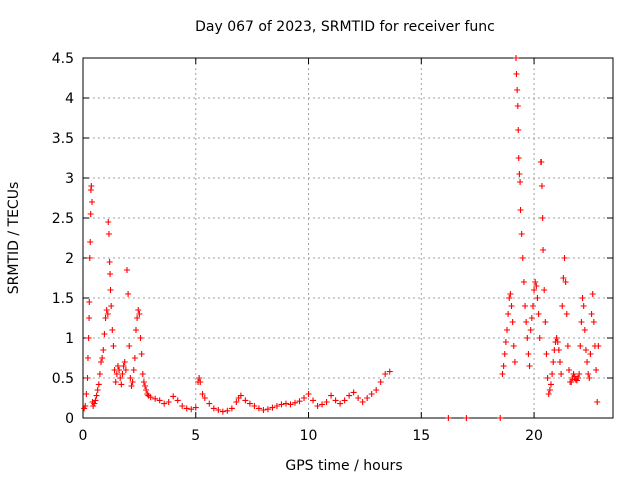 The height and width of the screenshot is (480, 640). Describe the element at coordinates (69, 419) in the screenshot. I see `y-tick-label: 0` at that location.